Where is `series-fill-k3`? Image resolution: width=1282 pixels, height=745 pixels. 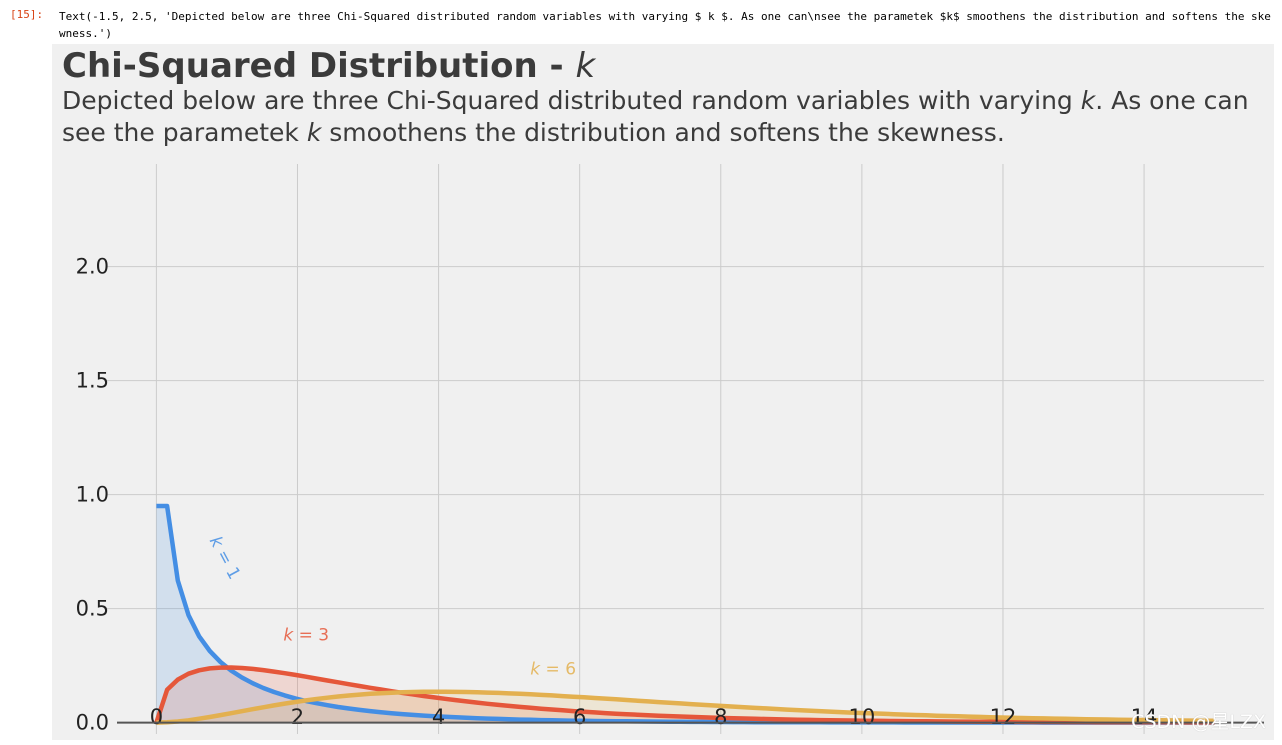
series-fill-k3 is located at coordinates (685, 695).